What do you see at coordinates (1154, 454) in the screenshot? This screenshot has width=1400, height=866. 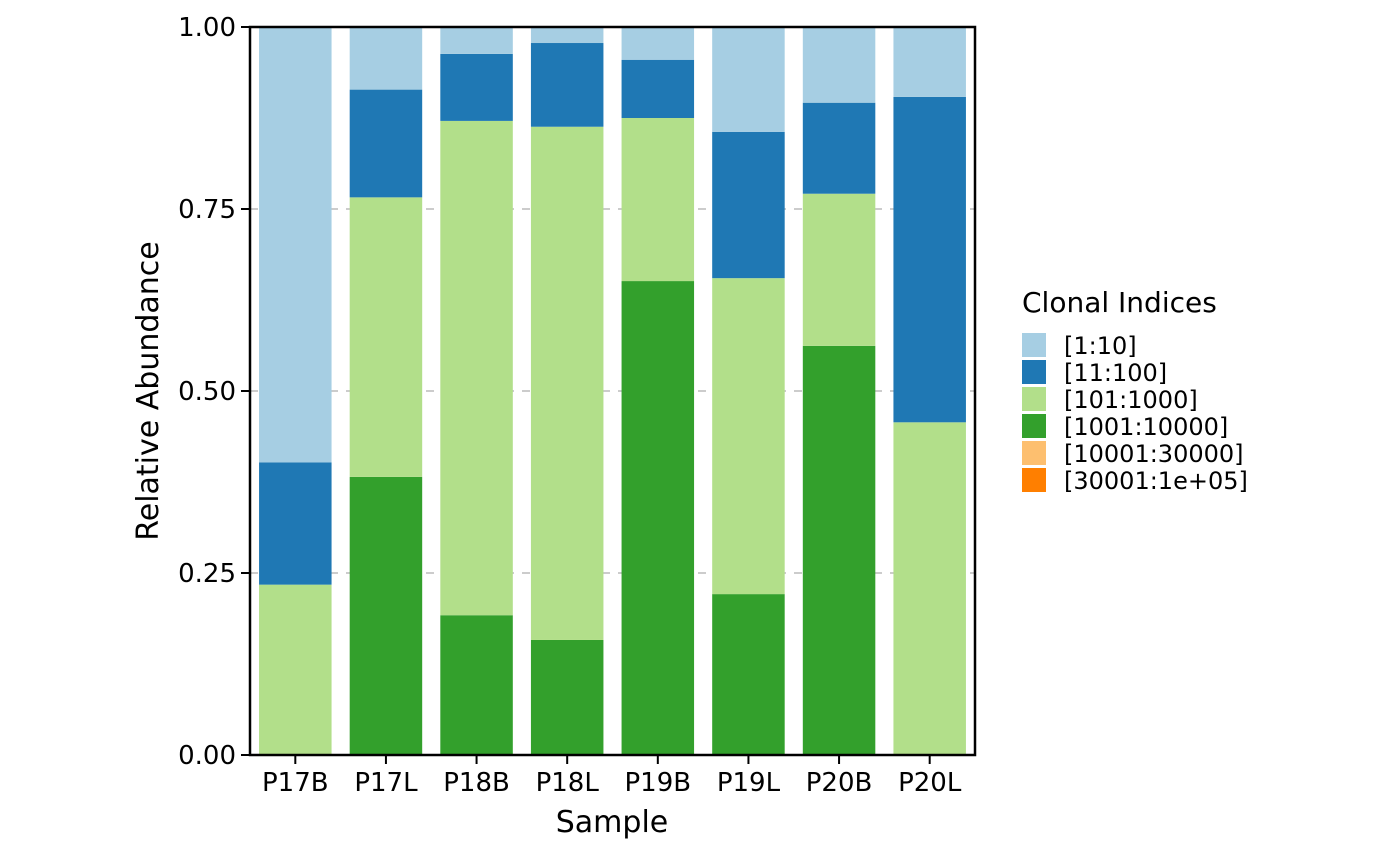 I see `legend-label: [10001:30000]` at bounding box center [1154, 454].